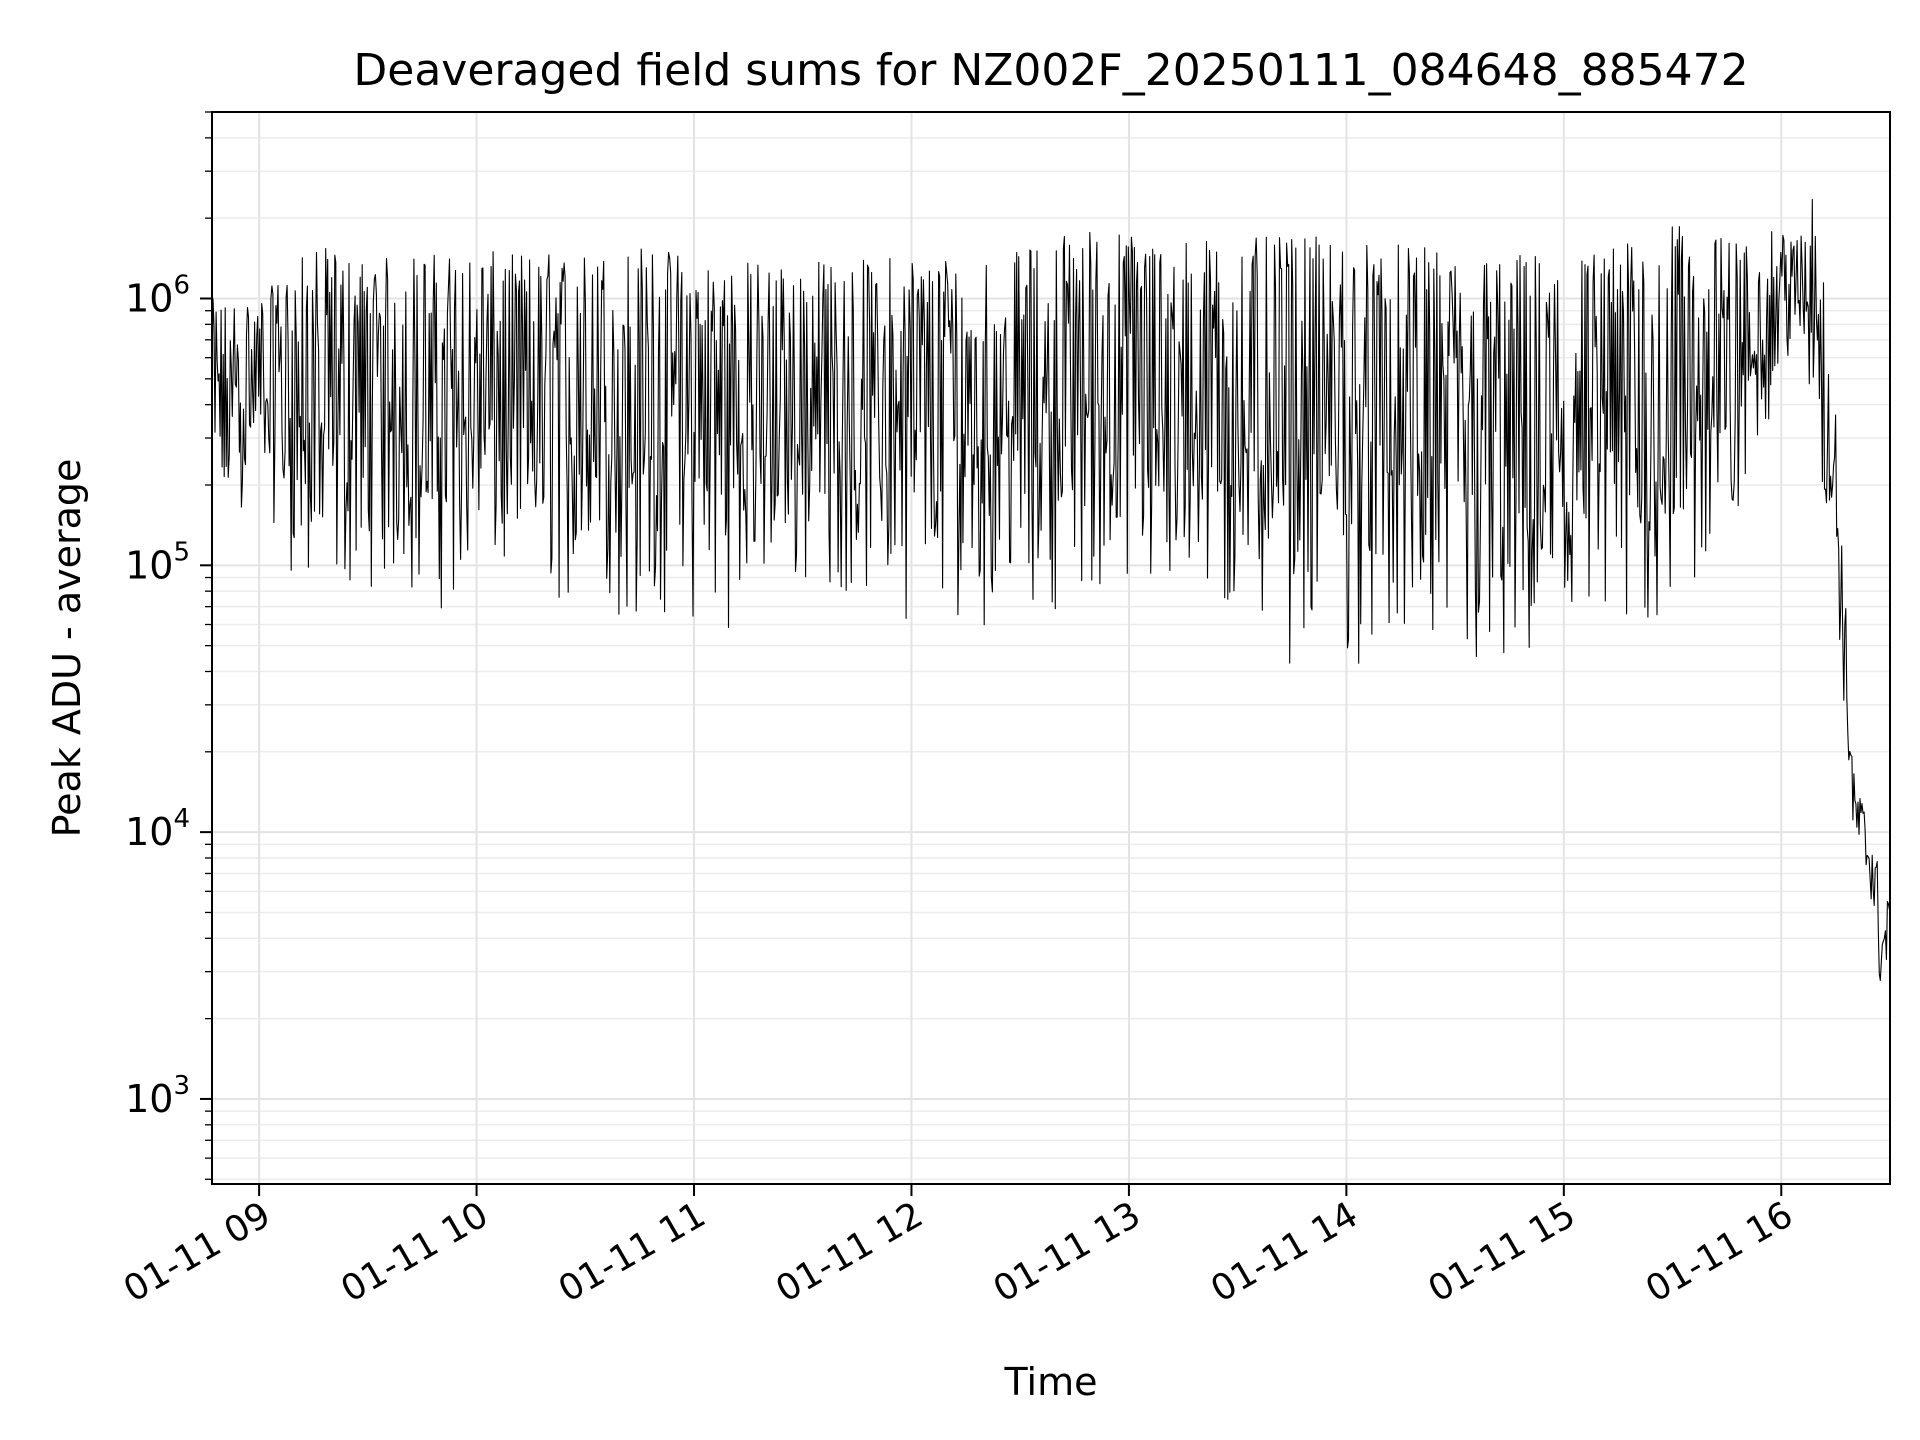 The width and height of the screenshot is (1920, 1440). What do you see at coordinates (1051, 1382) in the screenshot?
I see `x-axis-label: Time` at bounding box center [1051, 1382].